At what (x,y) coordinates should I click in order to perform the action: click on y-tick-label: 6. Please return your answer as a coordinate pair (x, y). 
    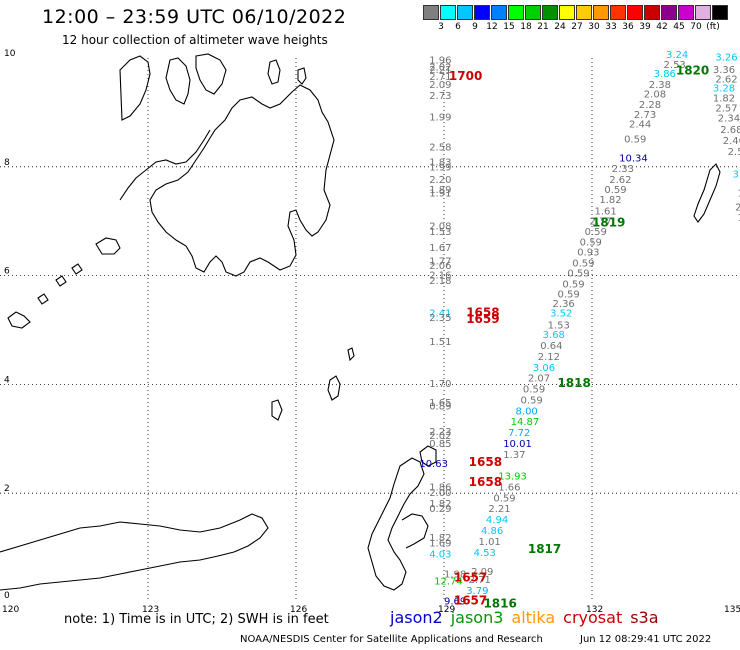
    Looking at the image, I should click on (7, 272).